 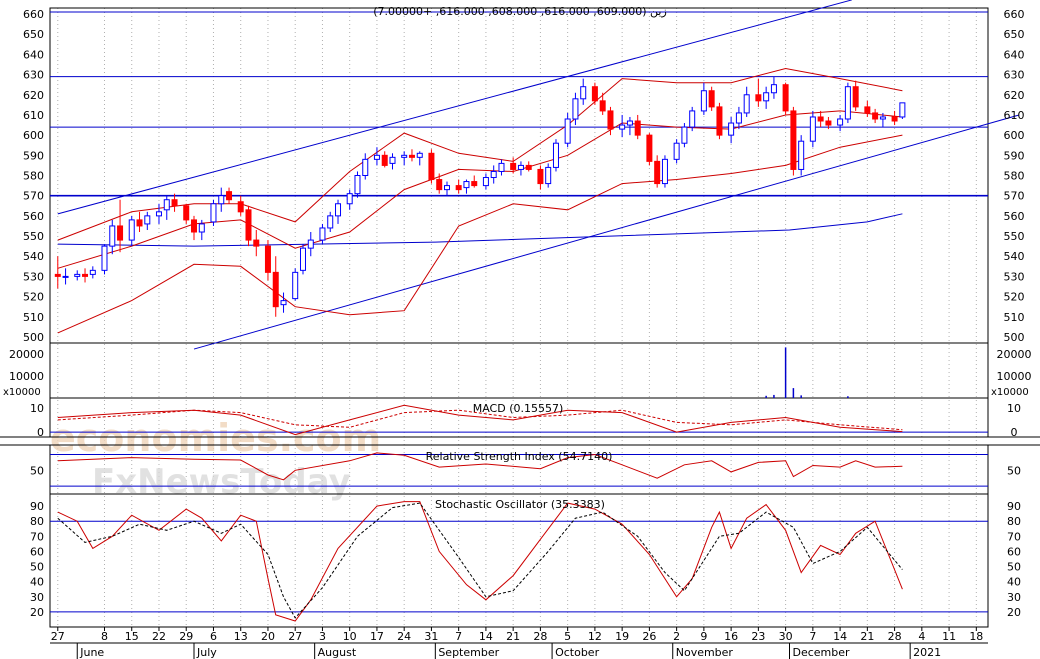 What do you see at coordinates (1014, 612) in the screenshot?
I see `stochastic-tick-label-right: 20` at bounding box center [1014, 612].